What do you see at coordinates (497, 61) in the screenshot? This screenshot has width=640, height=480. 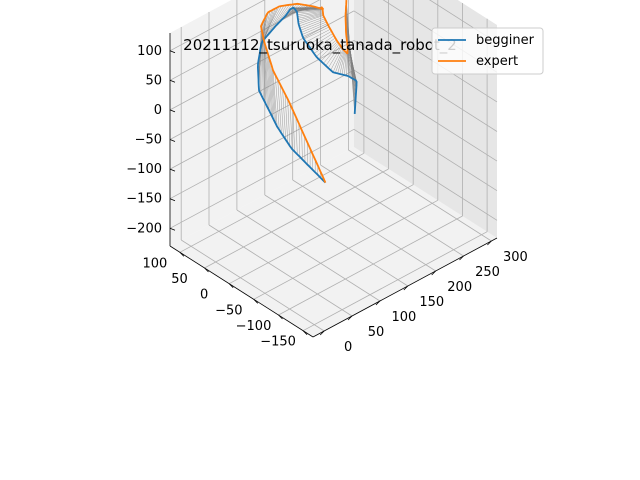 I see `legend-label-expert: expert` at bounding box center [497, 61].